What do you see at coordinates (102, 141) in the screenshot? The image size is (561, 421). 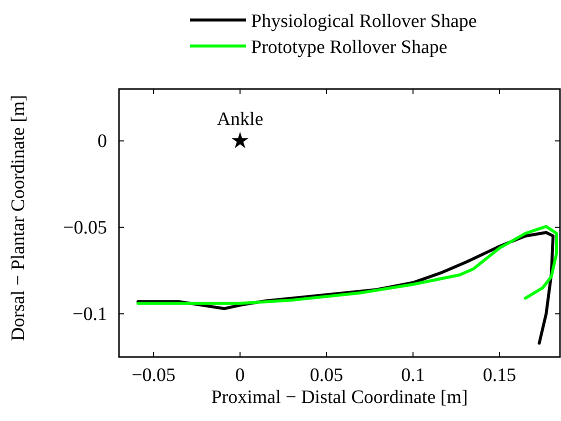 I see `y-tick-label: 0` at bounding box center [102, 141].